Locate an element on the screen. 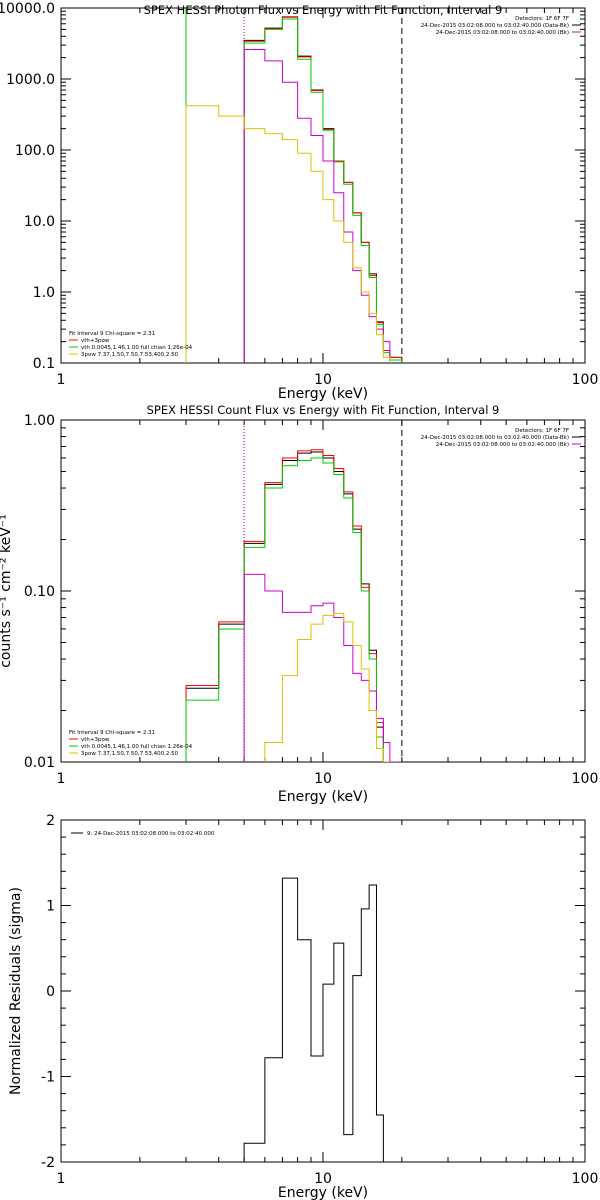  y-tick-label: 1.00 is located at coordinates (39, 421).